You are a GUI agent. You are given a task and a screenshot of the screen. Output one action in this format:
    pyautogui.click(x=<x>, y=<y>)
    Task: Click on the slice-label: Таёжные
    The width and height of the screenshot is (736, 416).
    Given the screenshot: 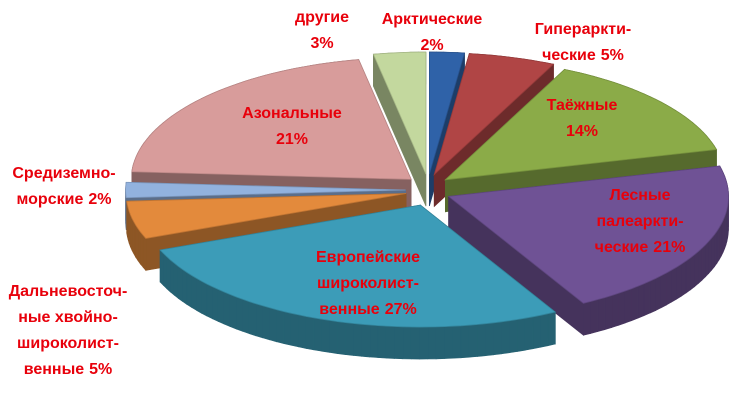 What is the action you would take?
    pyautogui.click(x=582, y=105)
    